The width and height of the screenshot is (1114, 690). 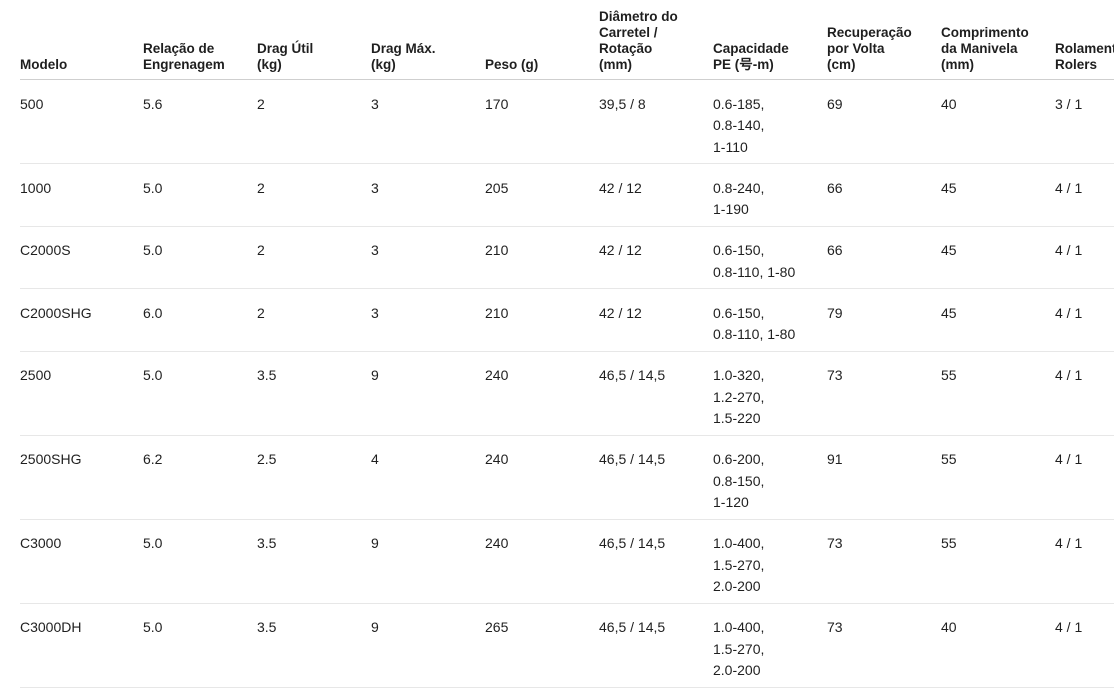 What do you see at coordinates (200, 477) in the screenshot?
I see `cell-relacao-engrenagem: 6.2` at bounding box center [200, 477].